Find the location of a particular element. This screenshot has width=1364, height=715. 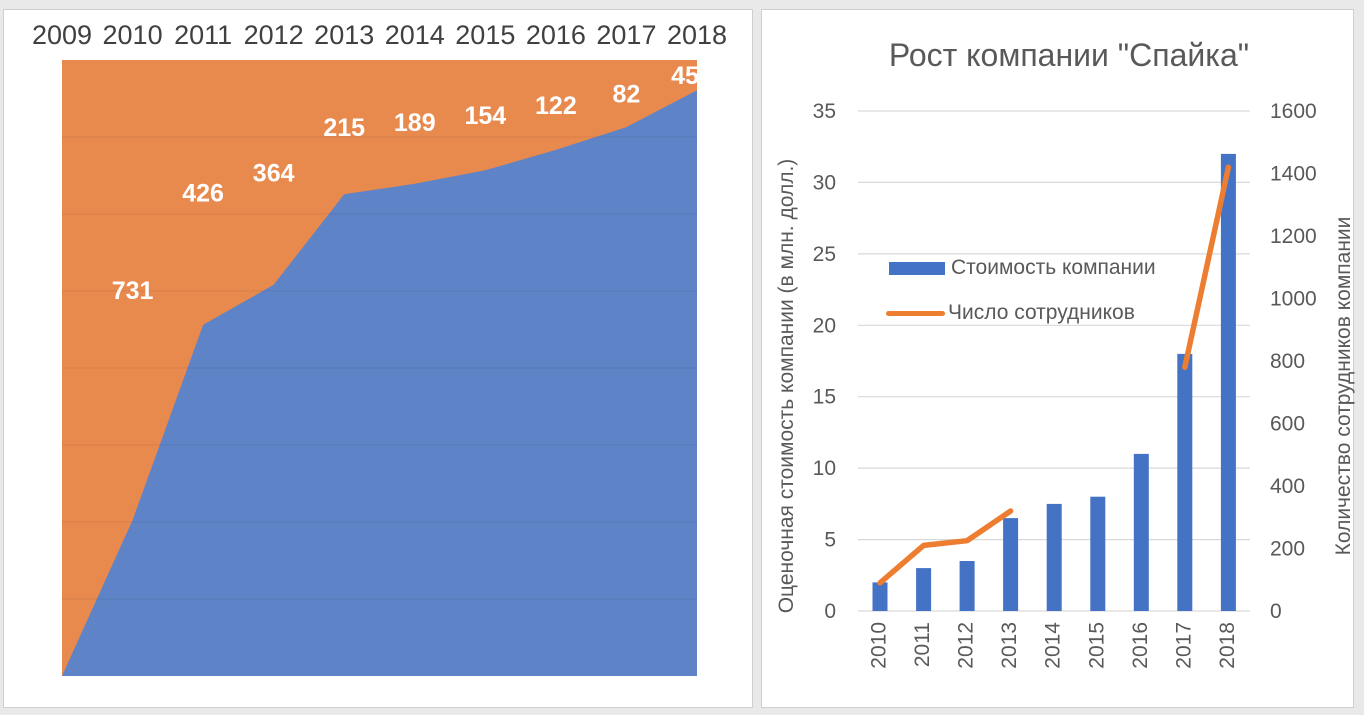

right-tick-1200: 1200 is located at coordinates (1293, 236).